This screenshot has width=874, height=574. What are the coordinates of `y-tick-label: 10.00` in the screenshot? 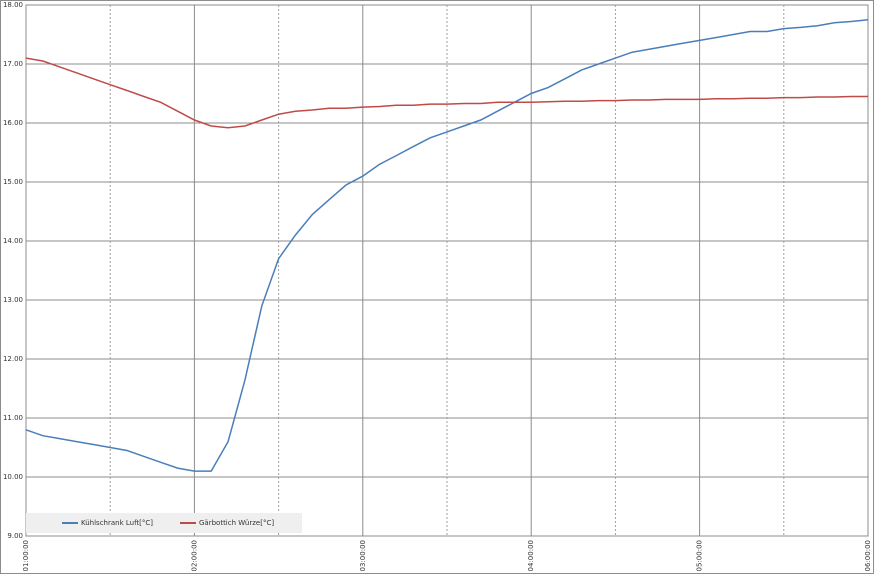 It's located at (13, 477).